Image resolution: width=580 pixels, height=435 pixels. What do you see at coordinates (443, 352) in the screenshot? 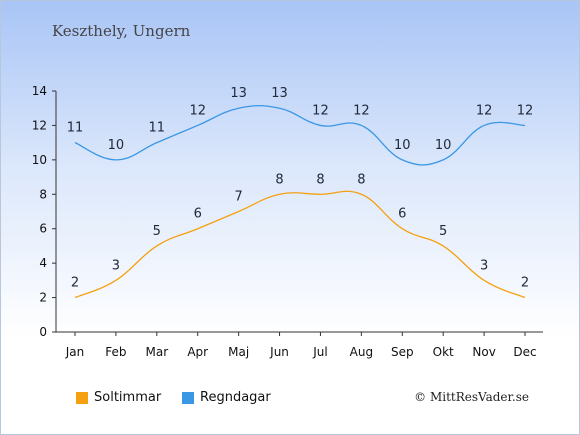
I see `x-tick-label: Okt` at bounding box center [443, 352].